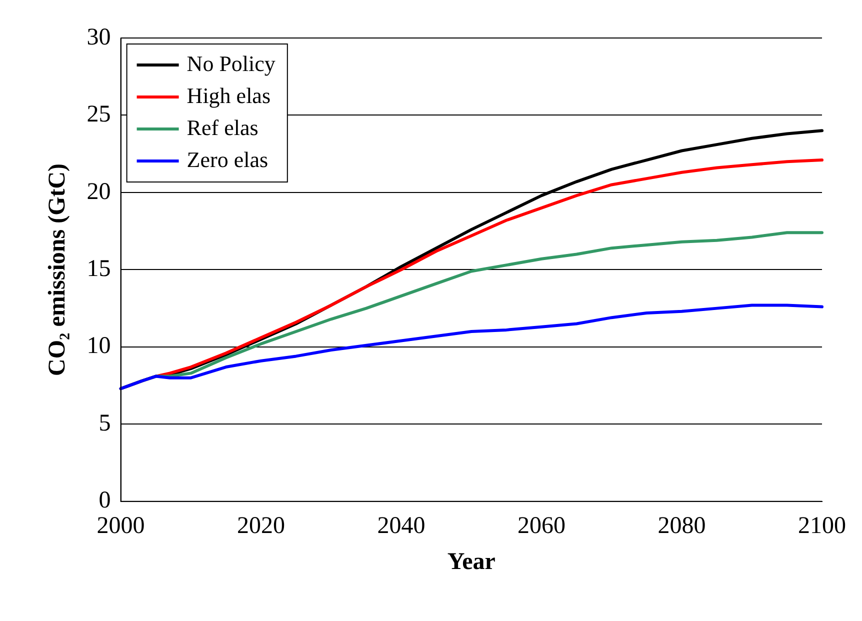  Describe the element at coordinates (222, 127) in the screenshot. I see `legend-label: Ref elas` at that location.